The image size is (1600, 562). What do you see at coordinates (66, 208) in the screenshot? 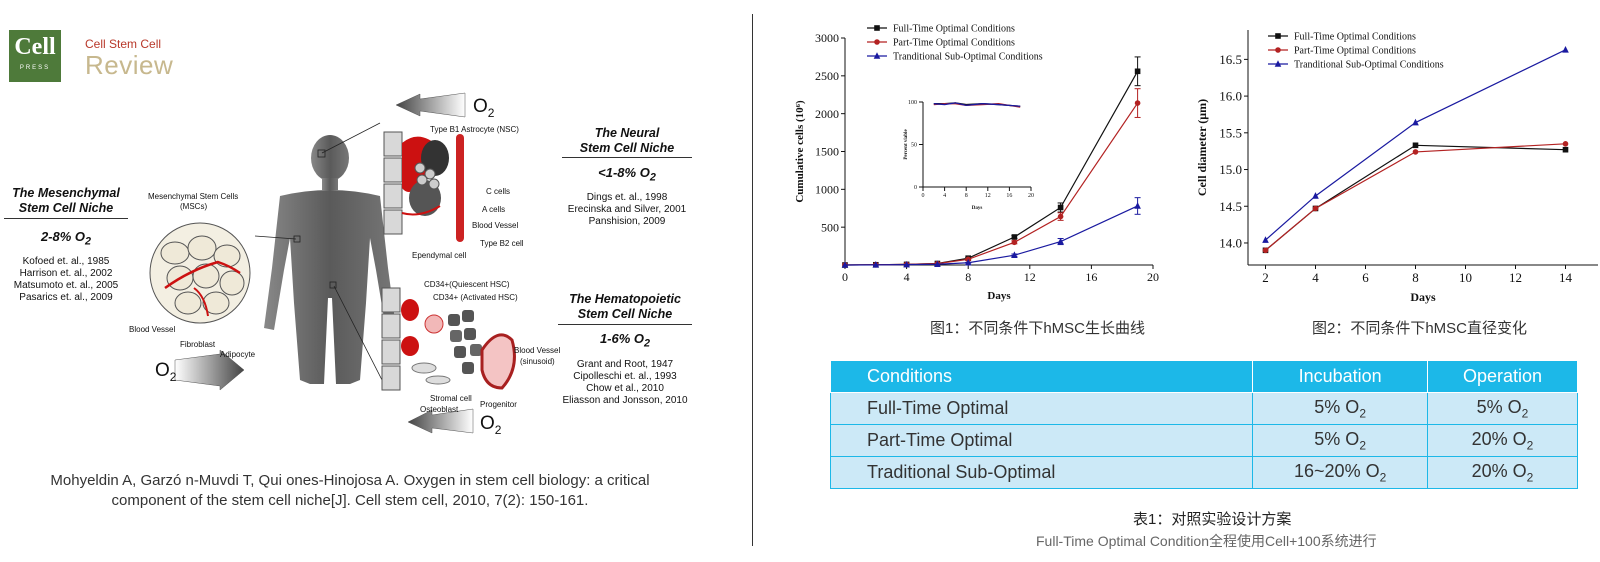
I see `mesenchymal-title-line2: Stem Cell Niche` at bounding box center [66, 208].